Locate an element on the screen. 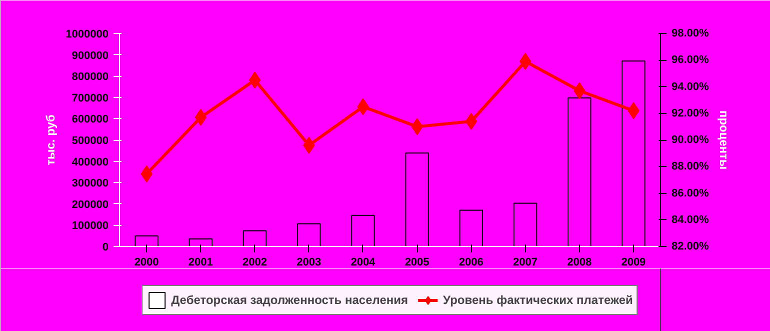  y2-tick-label: 82.00% is located at coordinates (691, 246).